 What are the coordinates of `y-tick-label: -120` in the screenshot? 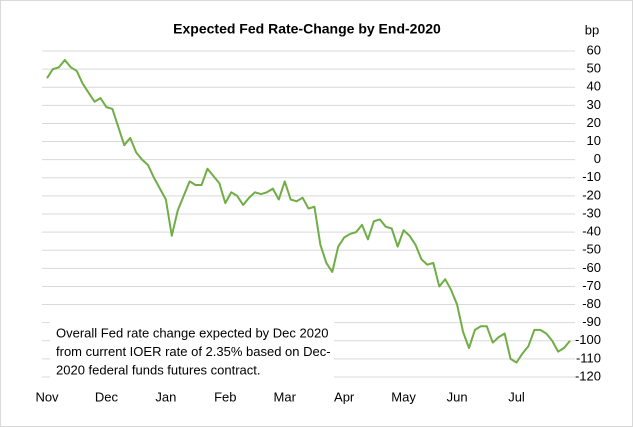 It's located at (588, 375).